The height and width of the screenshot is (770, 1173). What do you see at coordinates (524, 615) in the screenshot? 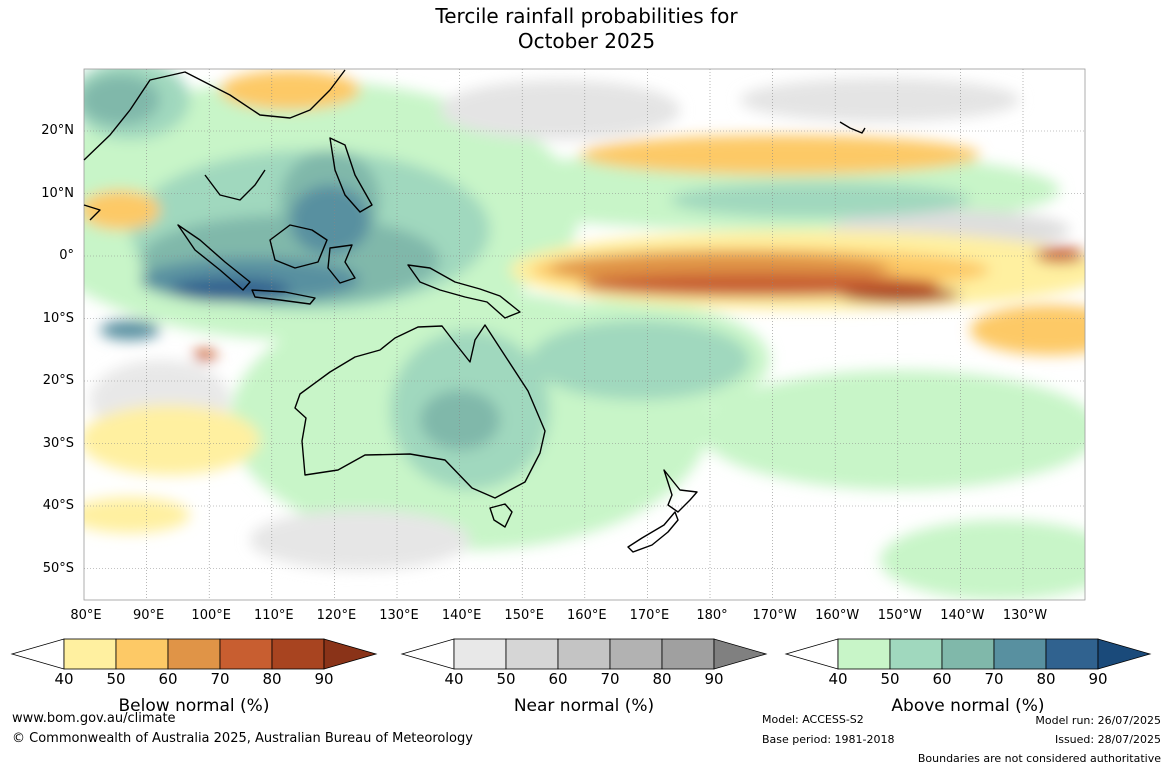
I see `lon-label-150e: 150°E` at bounding box center [524, 615].